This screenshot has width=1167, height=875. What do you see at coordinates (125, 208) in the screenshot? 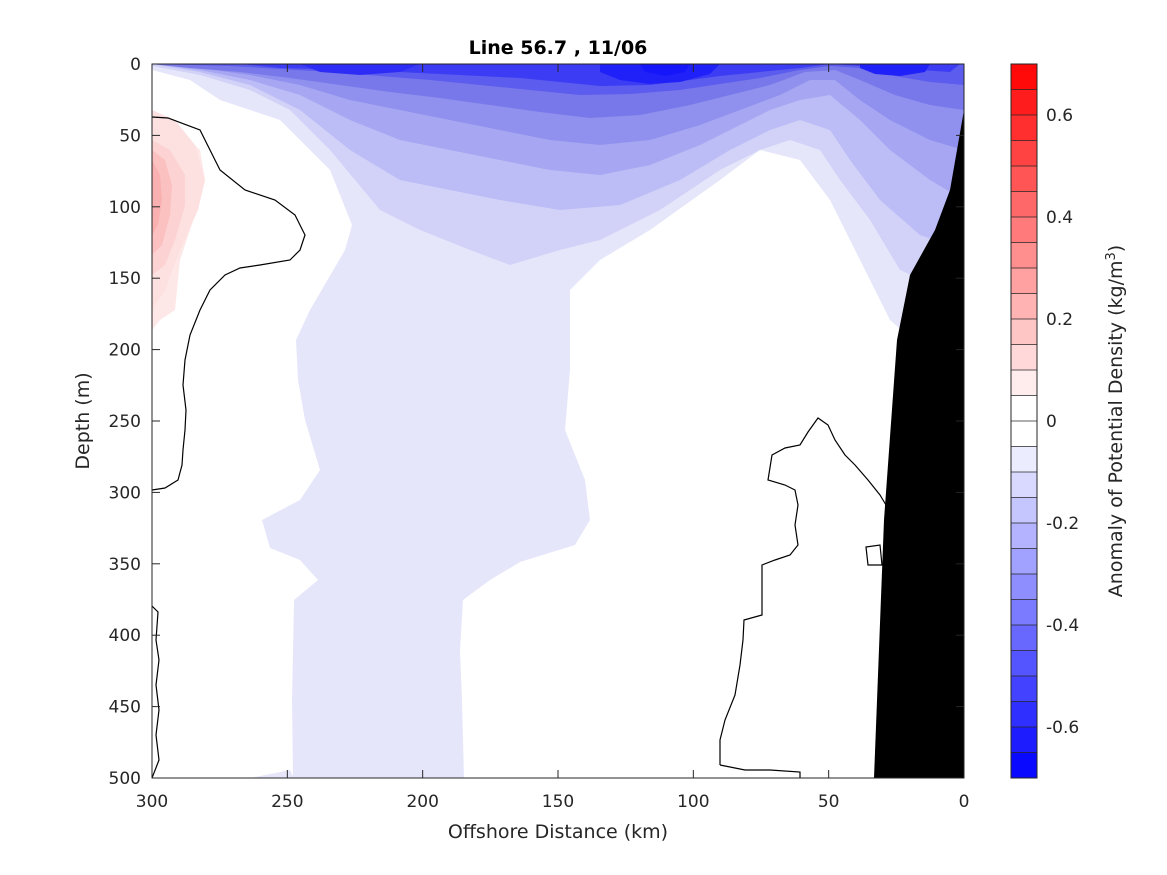
I see `y-tick-label: 100` at bounding box center [125, 208].